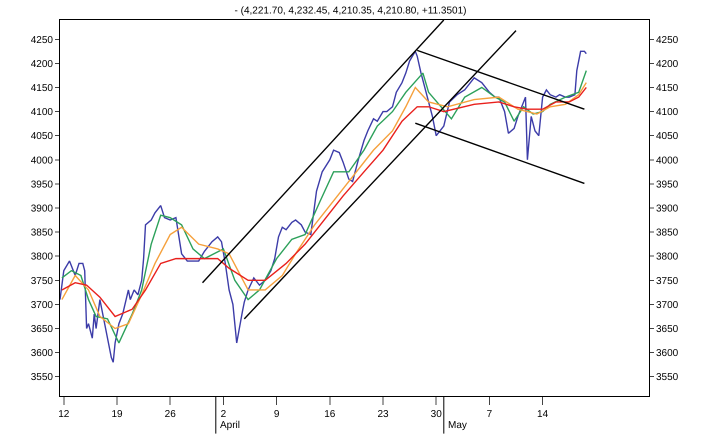  What do you see at coordinates (42, 305) in the screenshot?
I see `y-tick-label: 3700` at bounding box center [42, 305].